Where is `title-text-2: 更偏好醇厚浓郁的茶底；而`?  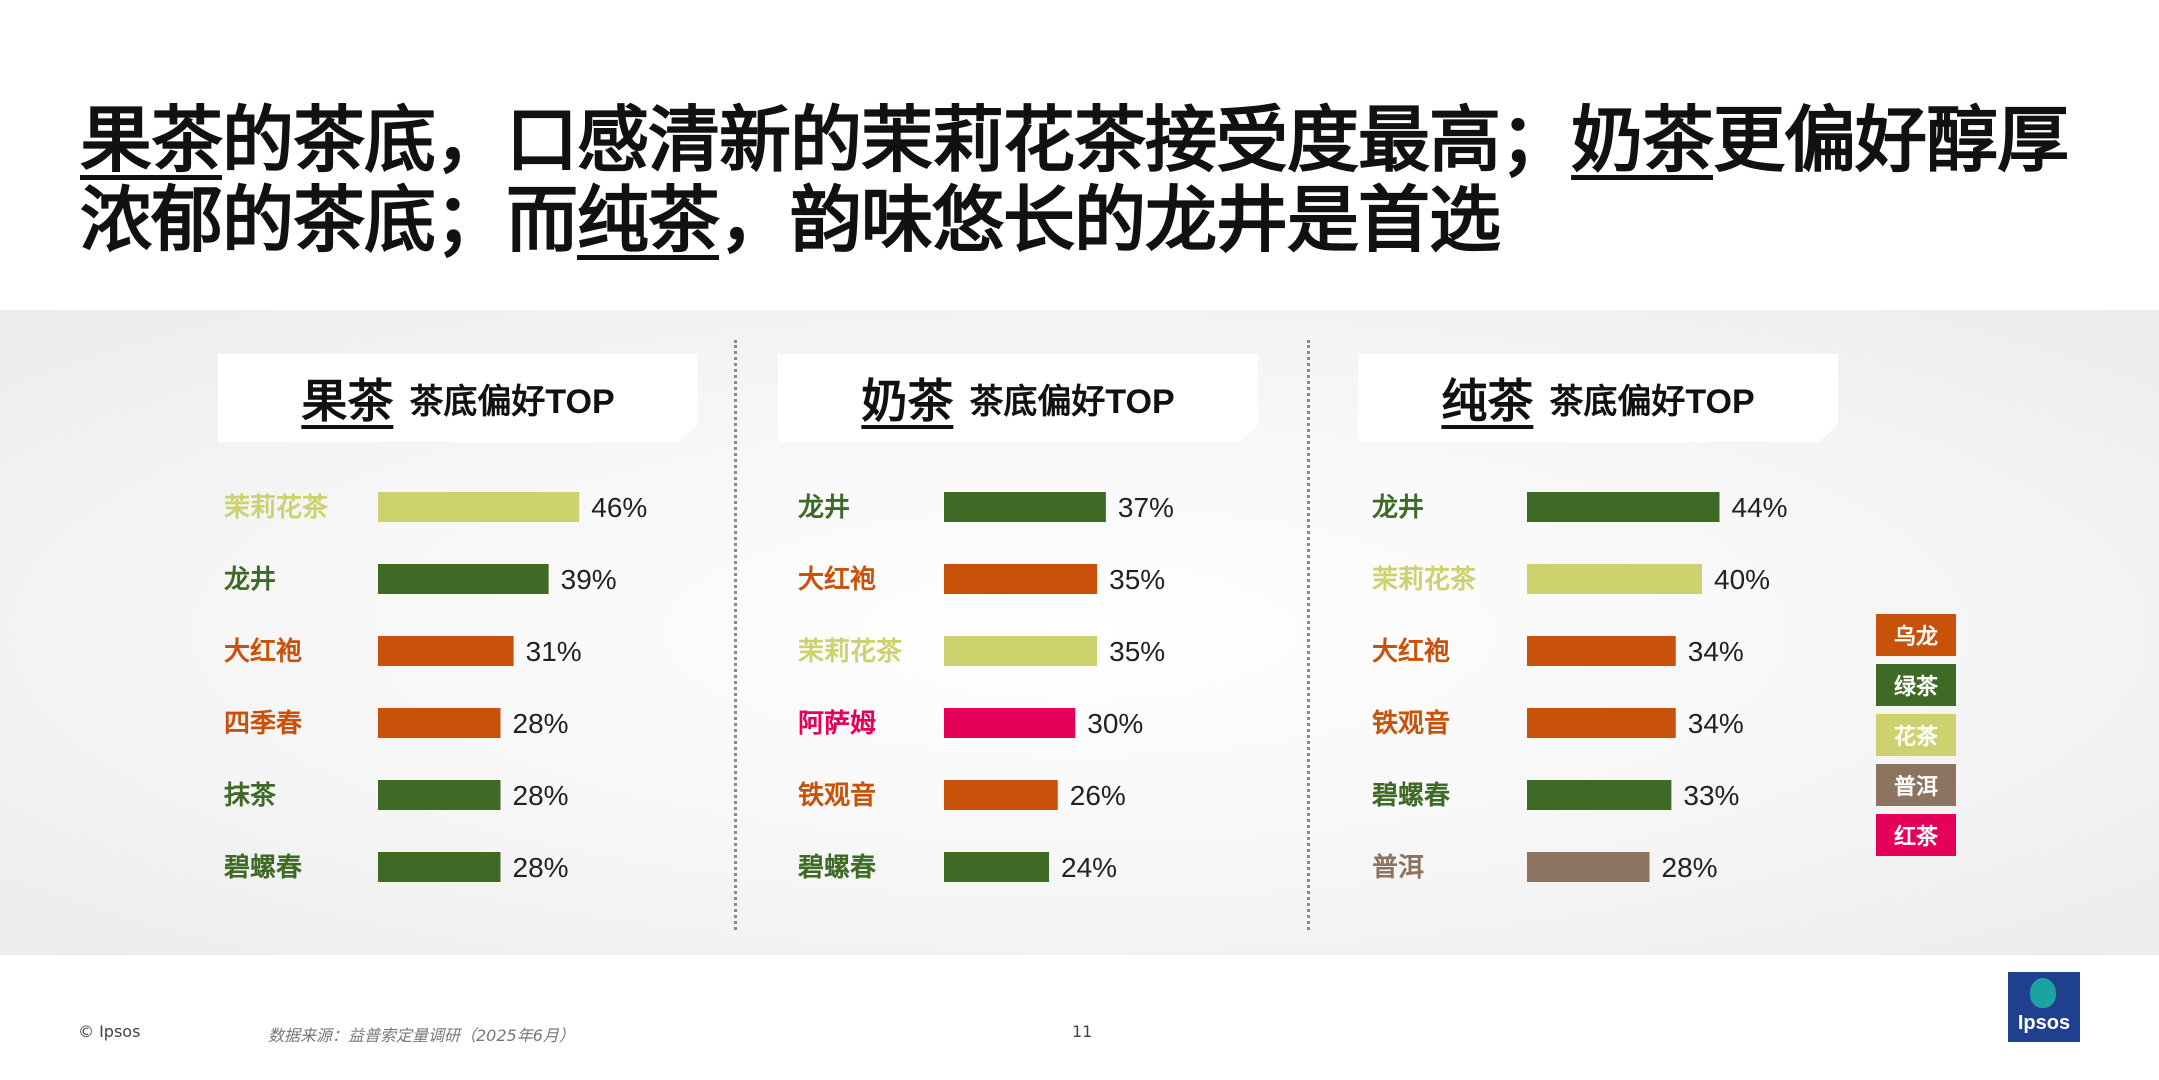
title-text-2: 更偏好醇厚浓郁的茶底；而 is located at coordinates (1074, 180).